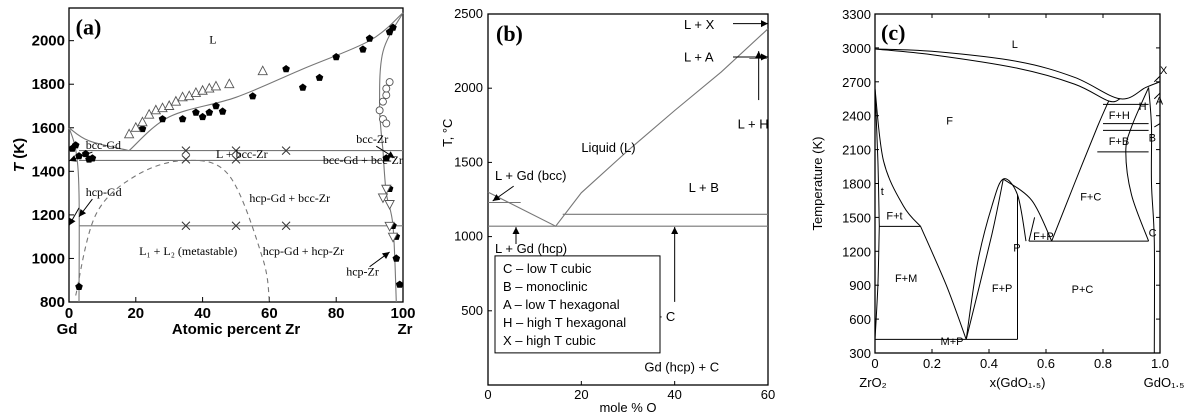  What do you see at coordinates (472, 310) in the screenshot?
I see `y-tick-label-b: 500` at bounding box center [472, 310].